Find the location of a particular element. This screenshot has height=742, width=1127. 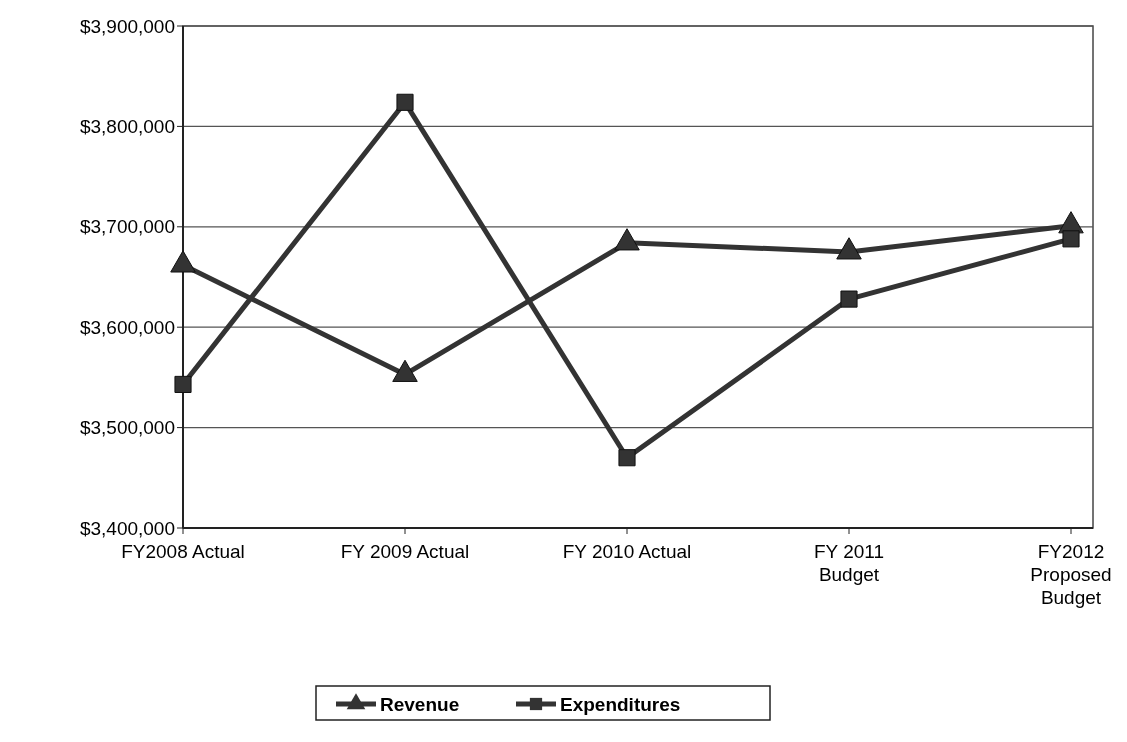

y-tick-label: $3,700,000 is located at coordinates (127, 227).